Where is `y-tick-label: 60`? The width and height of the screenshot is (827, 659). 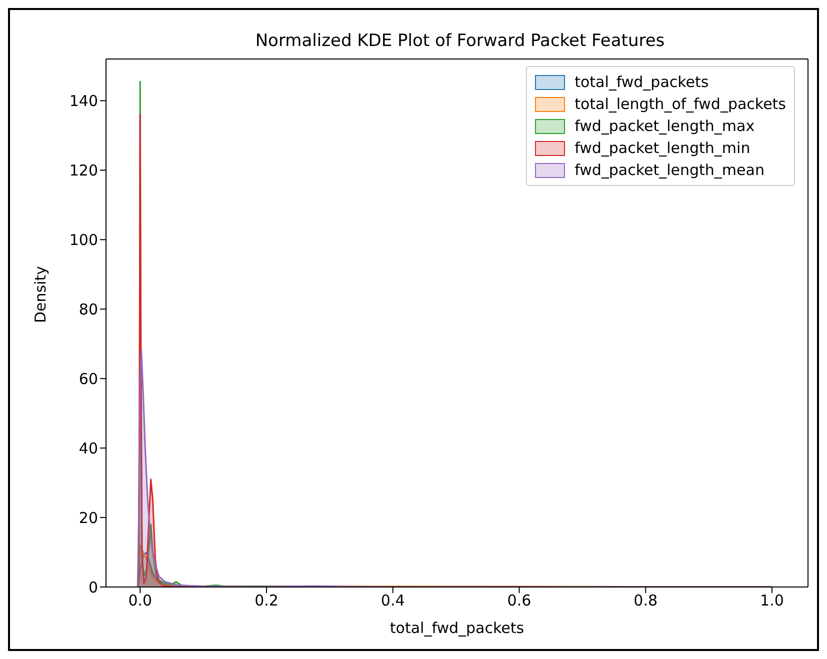
y-tick-label: 60 is located at coordinates (88, 379).